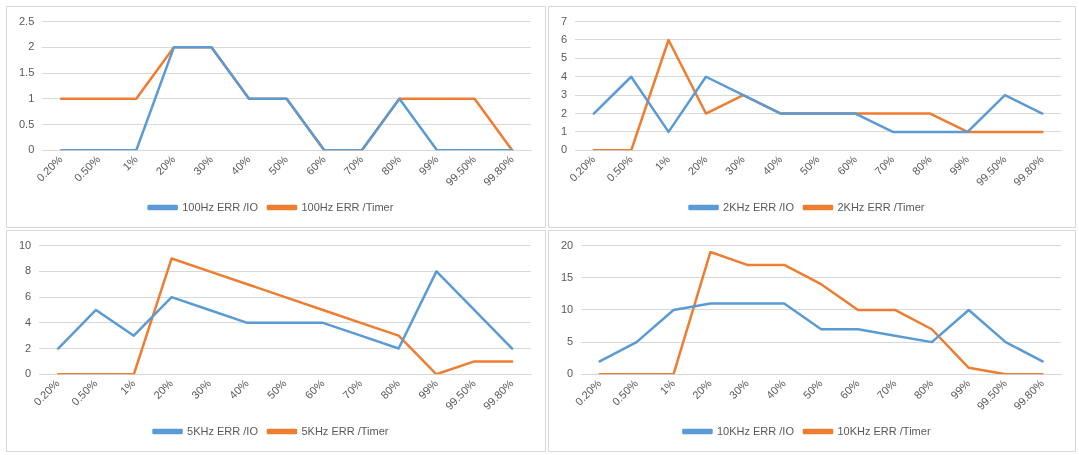 The height and width of the screenshot is (455, 1079). What do you see at coordinates (755, 430) in the screenshot?
I see `legend-label: 10KHz ERR /IO` at bounding box center [755, 430].